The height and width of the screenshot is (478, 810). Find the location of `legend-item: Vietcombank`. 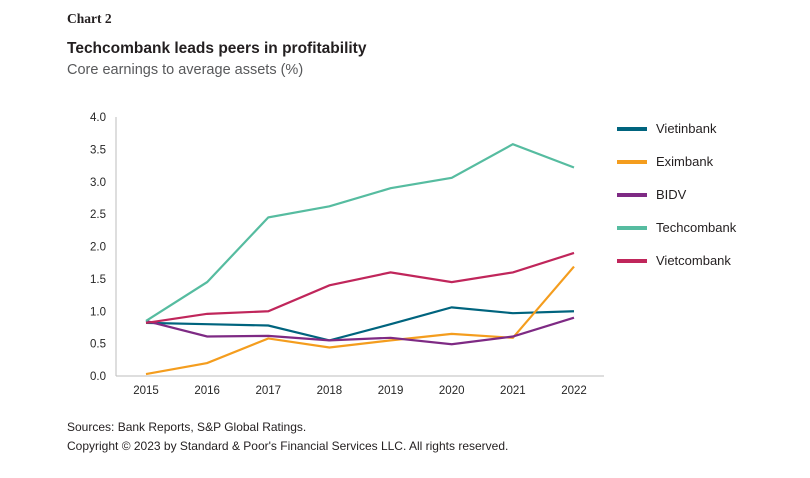

legend-item: Vietcombank is located at coordinates (676, 260).